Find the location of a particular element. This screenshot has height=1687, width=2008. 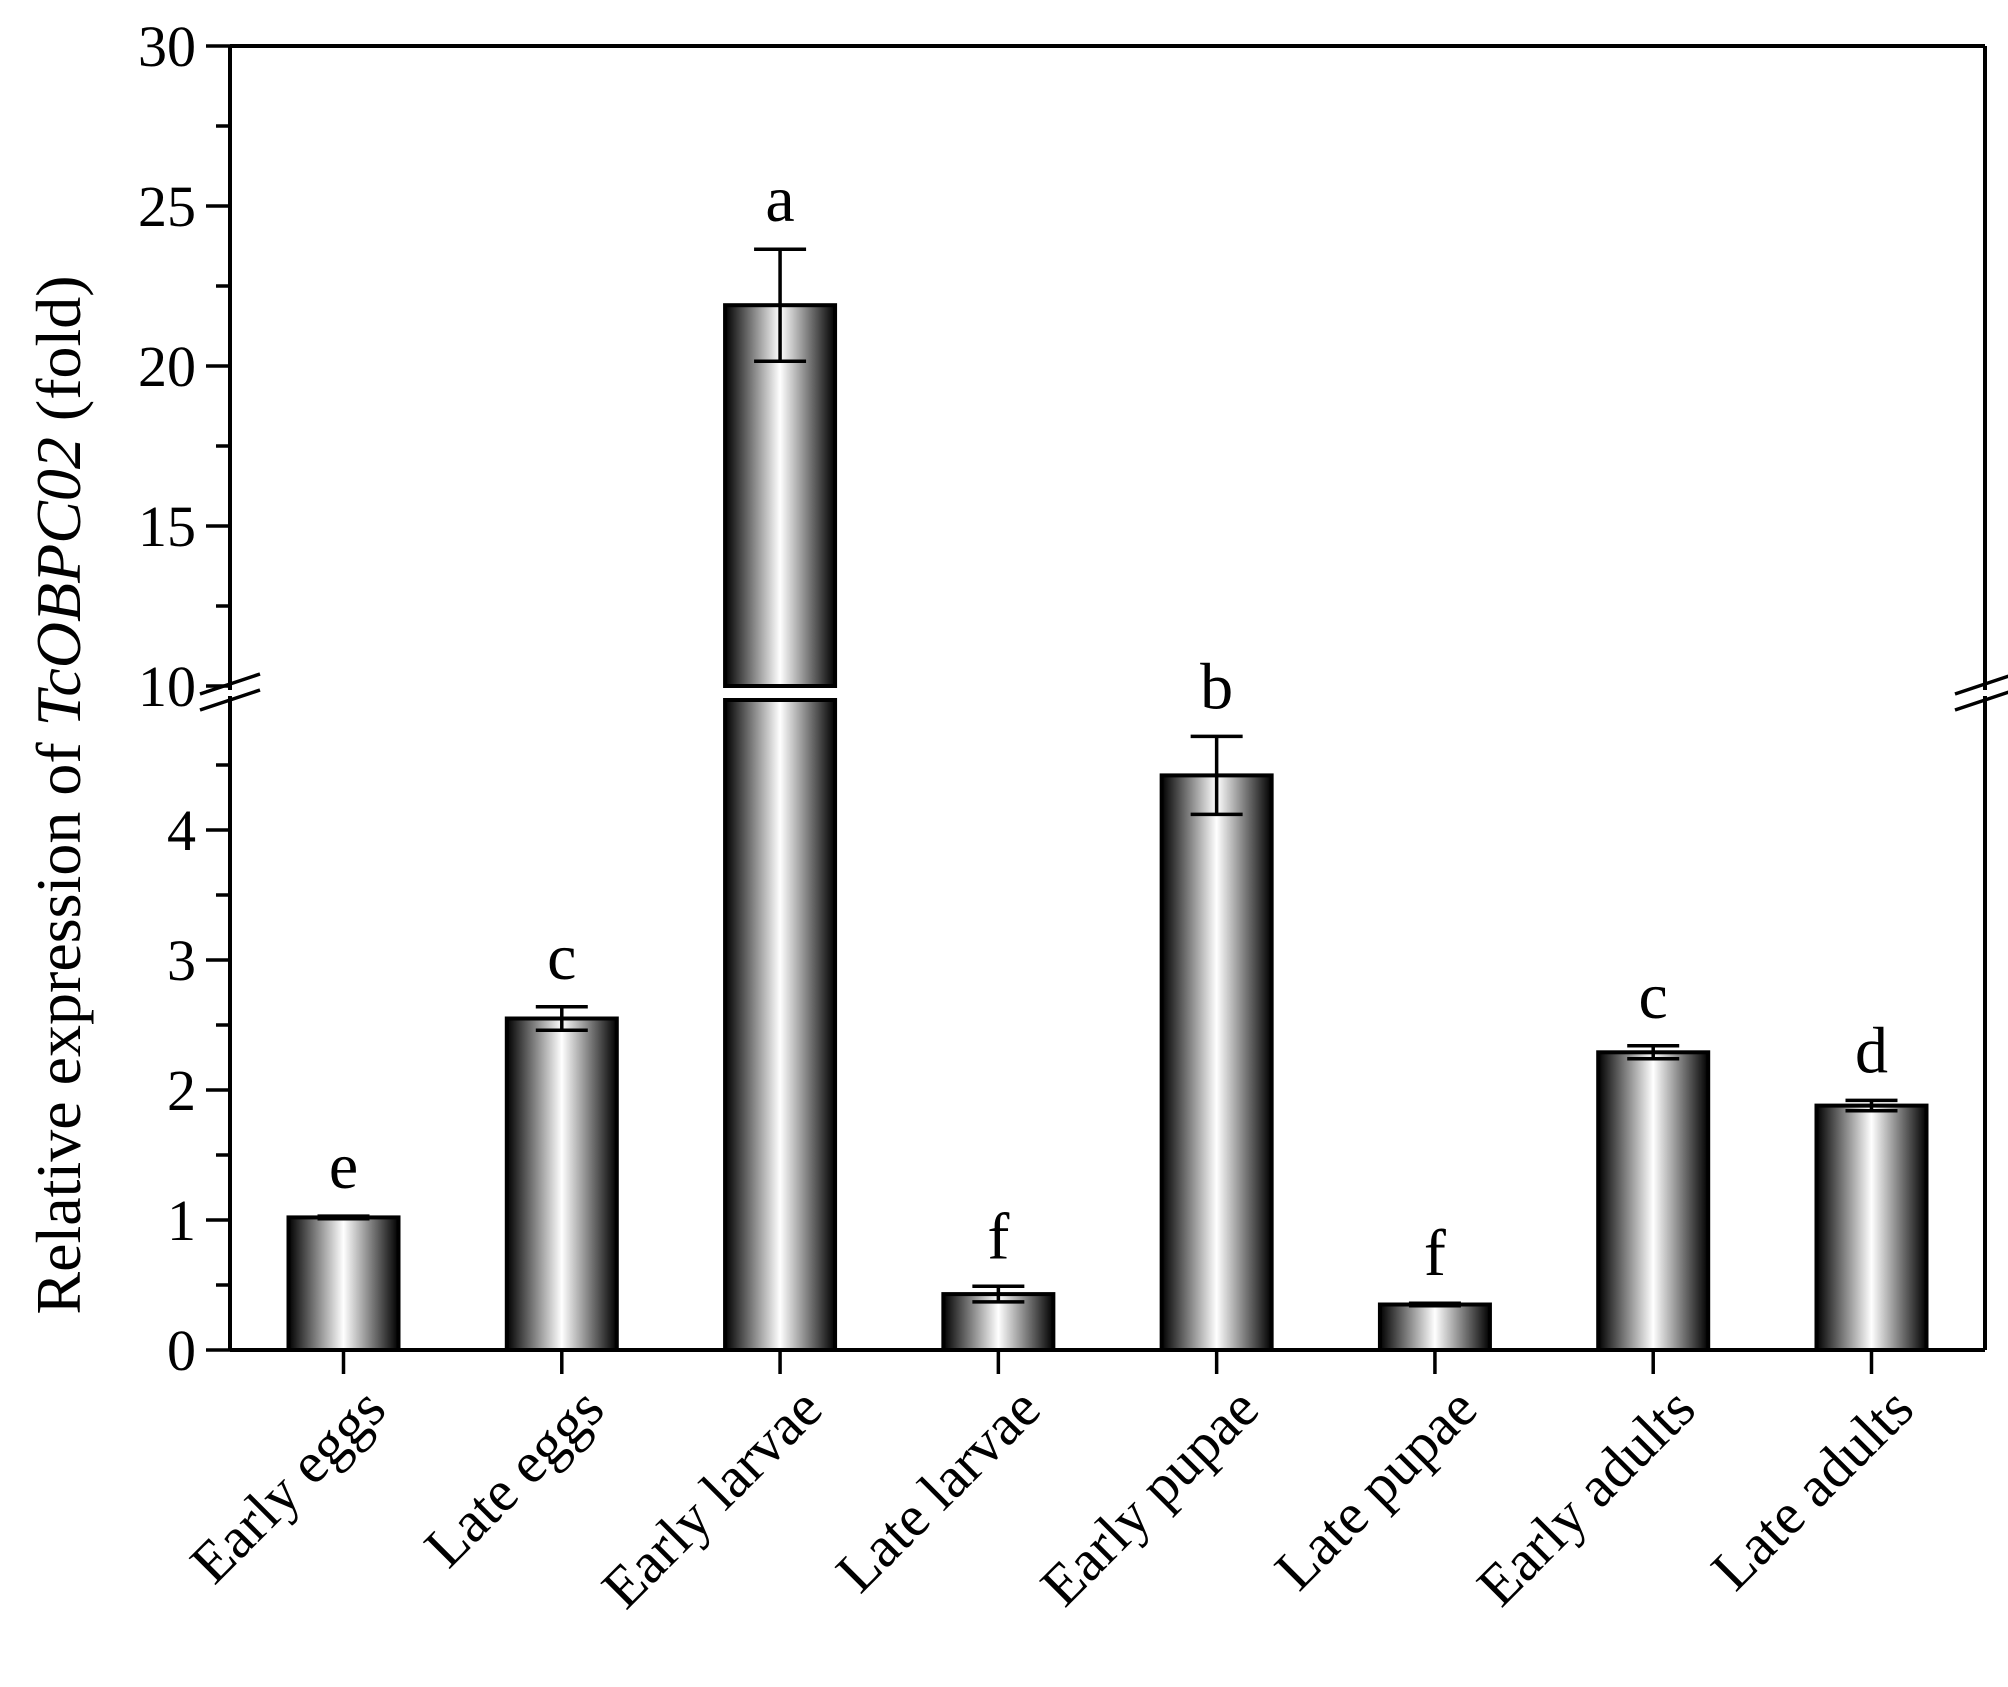

y-tick-label: 25 is located at coordinates (167, 206).